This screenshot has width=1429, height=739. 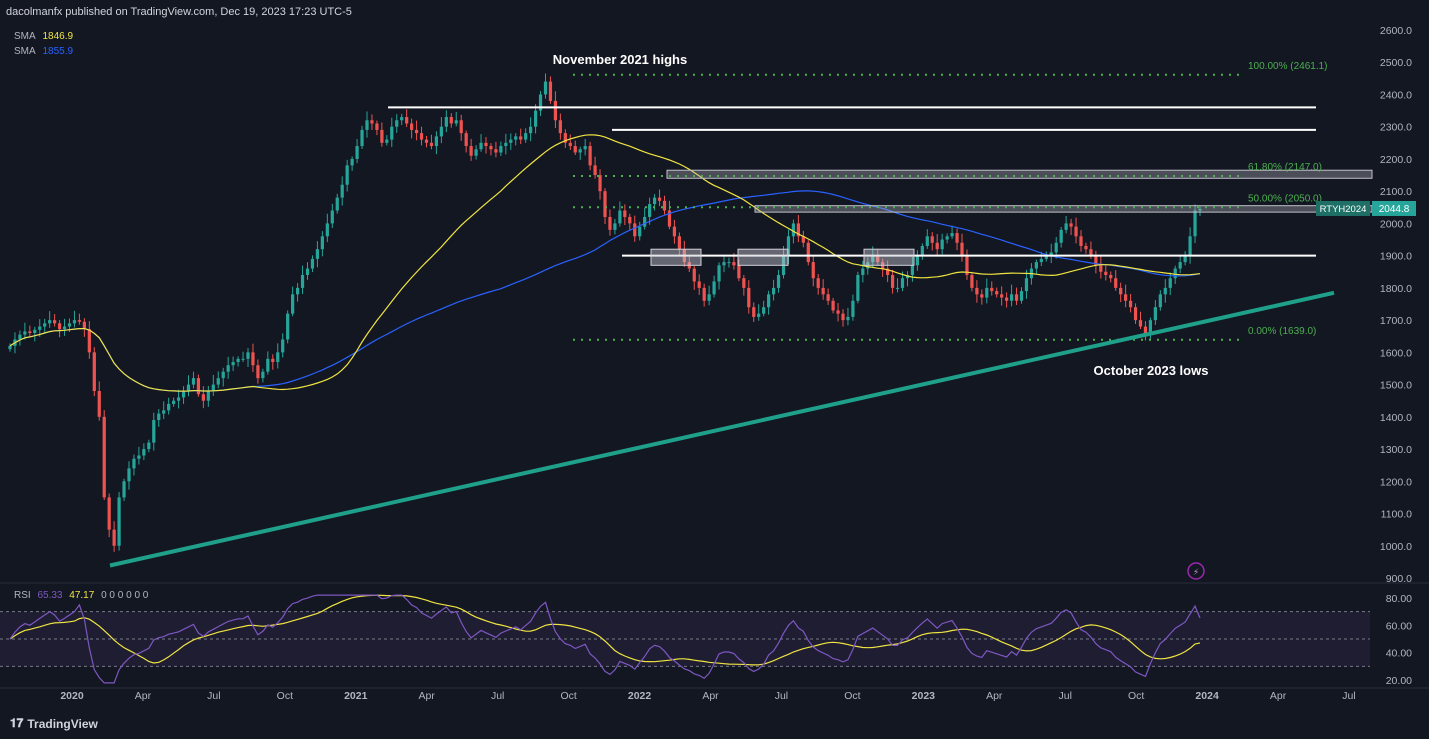 I want to click on time-tick-label: 2022, so click(x=640, y=696).